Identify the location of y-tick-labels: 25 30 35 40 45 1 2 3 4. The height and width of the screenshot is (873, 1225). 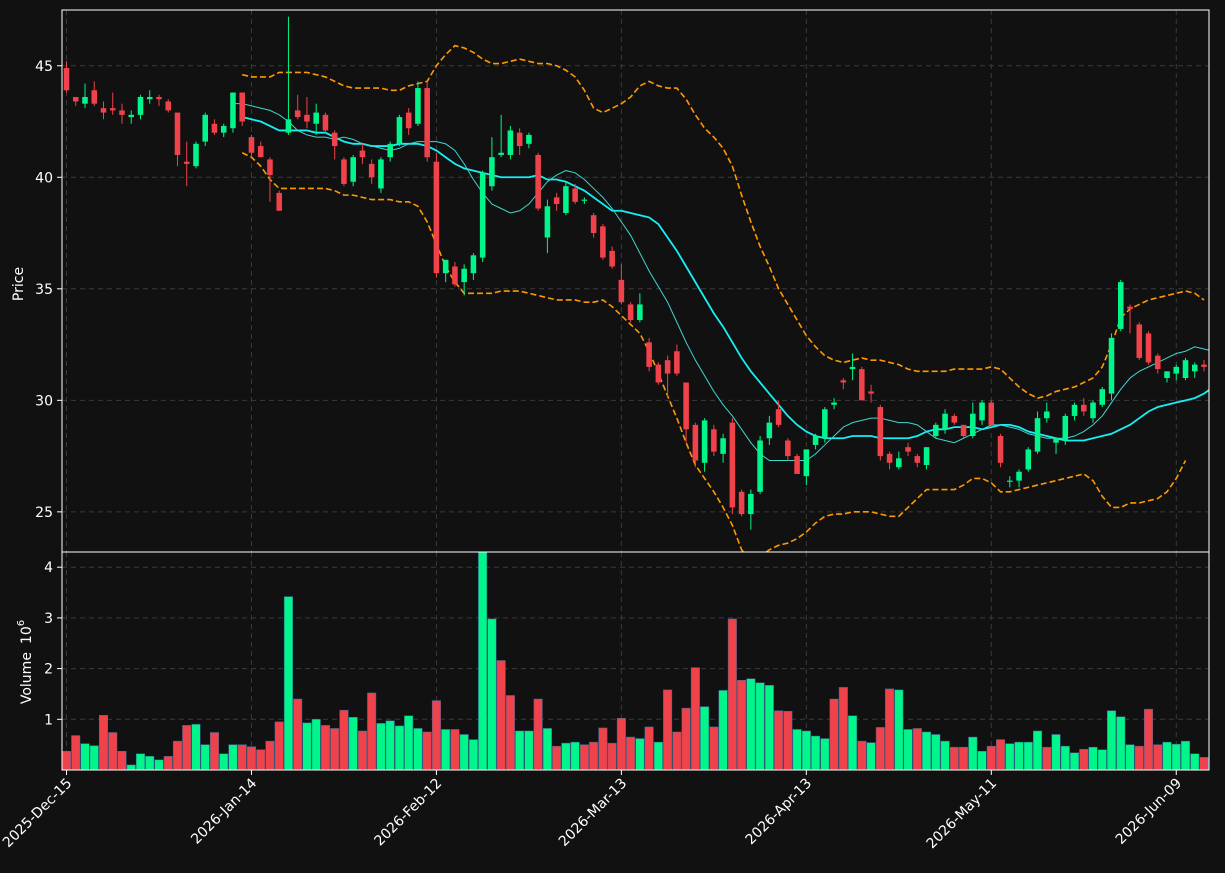
(48, 393).